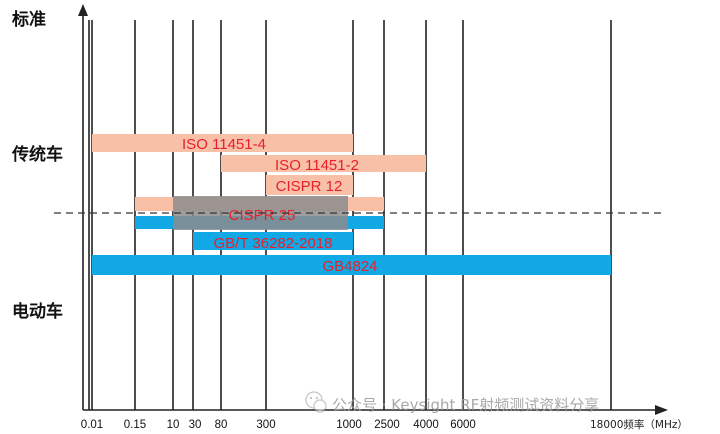 This screenshot has width=720, height=434. What do you see at coordinates (278, 425) in the screenshot?
I see `x-tick-labels: 0.01 0.15 10 30 80 300 1000 2500 4000 6000` at bounding box center [278, 425].